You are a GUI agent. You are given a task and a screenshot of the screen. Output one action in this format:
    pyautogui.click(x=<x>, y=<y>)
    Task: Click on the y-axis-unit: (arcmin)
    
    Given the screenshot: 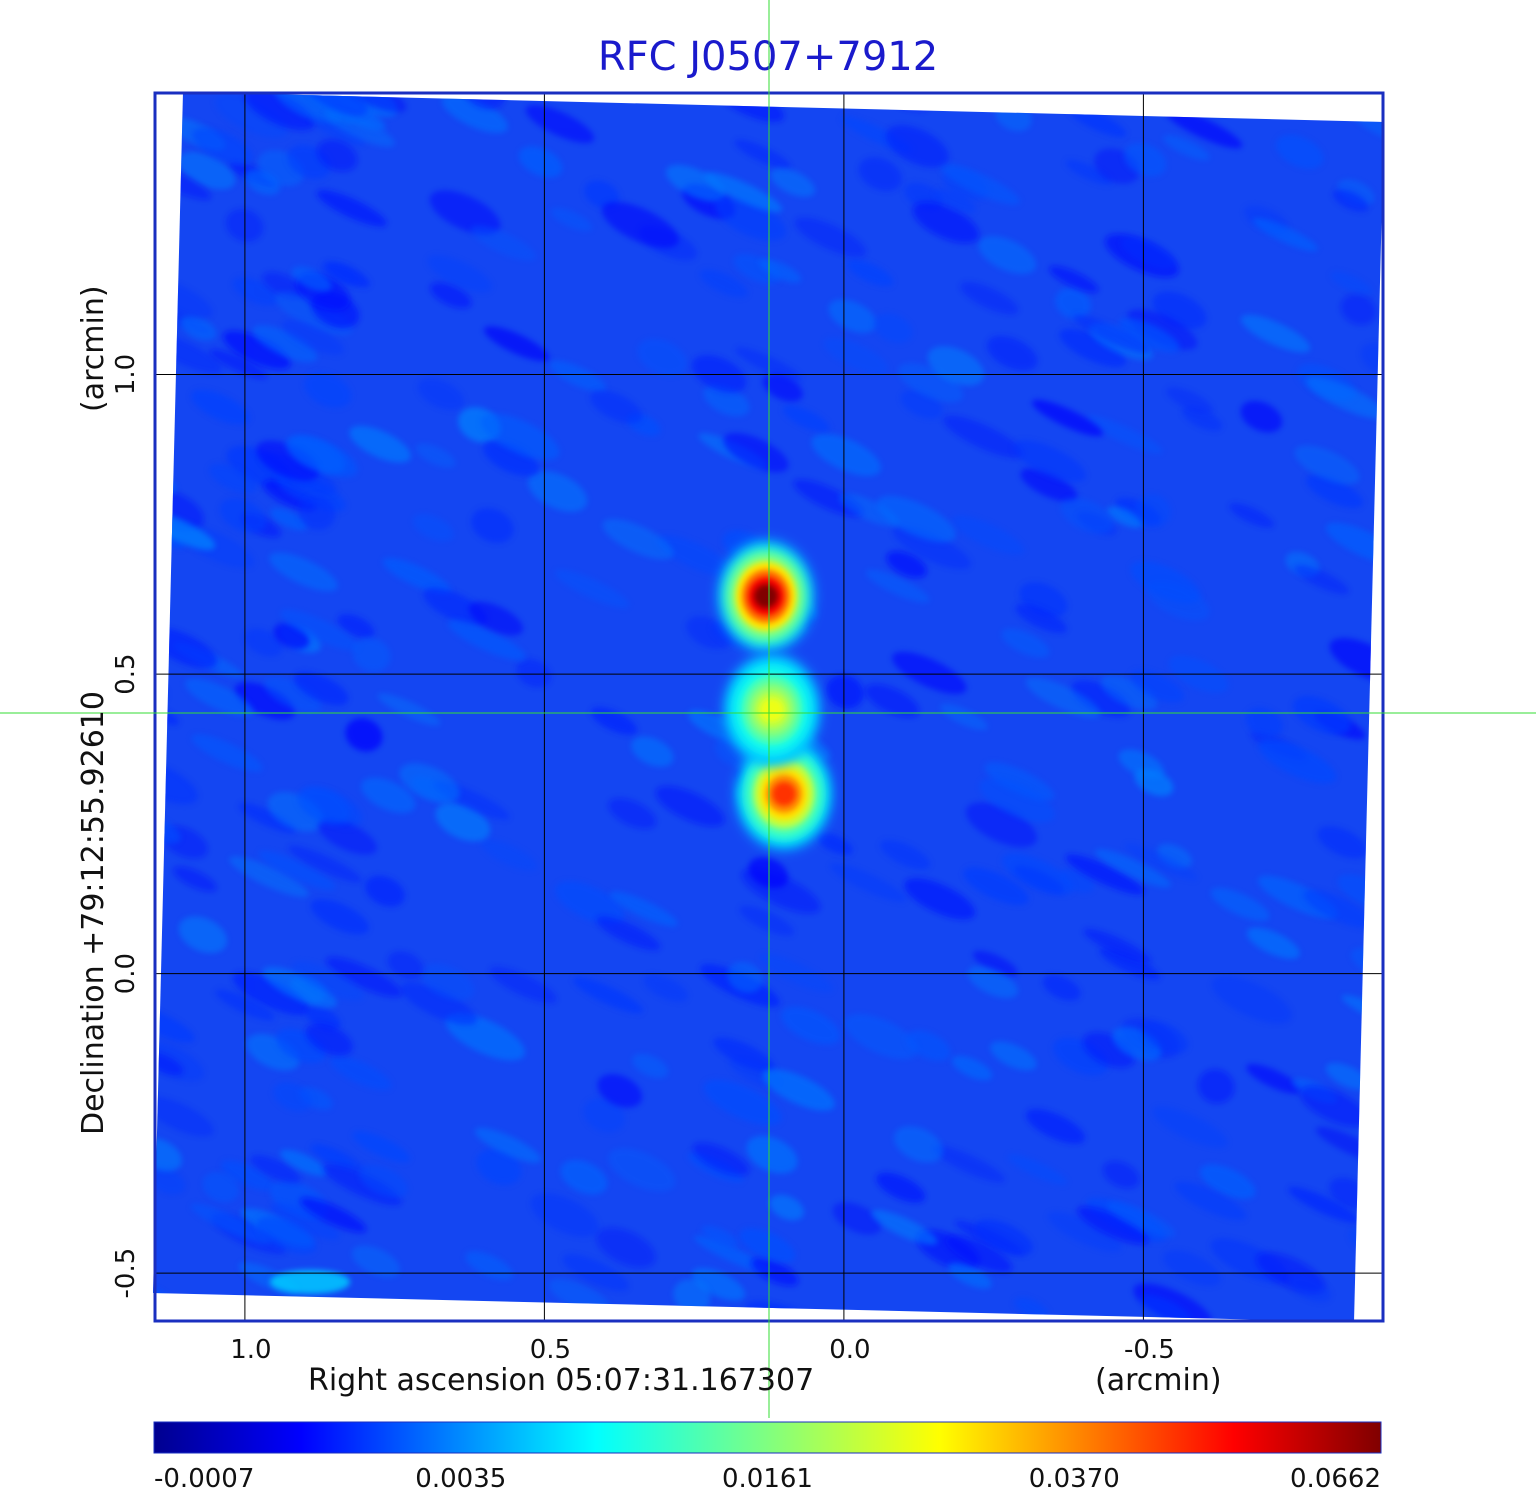 What is the action you would take?
    pyautogui.click(x=93, y=348)
    